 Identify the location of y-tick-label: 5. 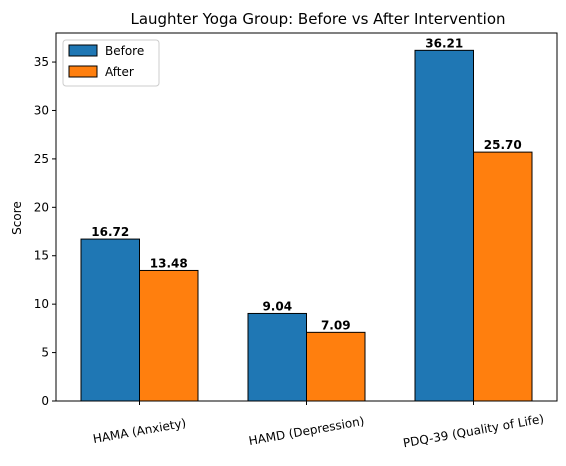
(45, 353).